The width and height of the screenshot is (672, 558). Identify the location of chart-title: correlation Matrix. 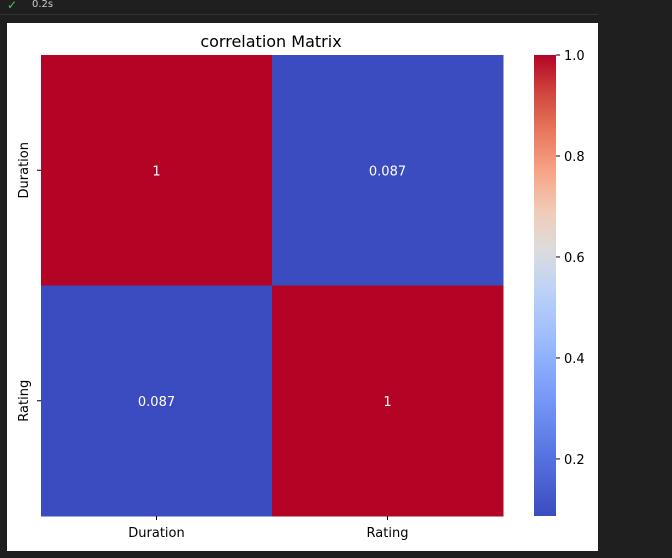
(270, 41).